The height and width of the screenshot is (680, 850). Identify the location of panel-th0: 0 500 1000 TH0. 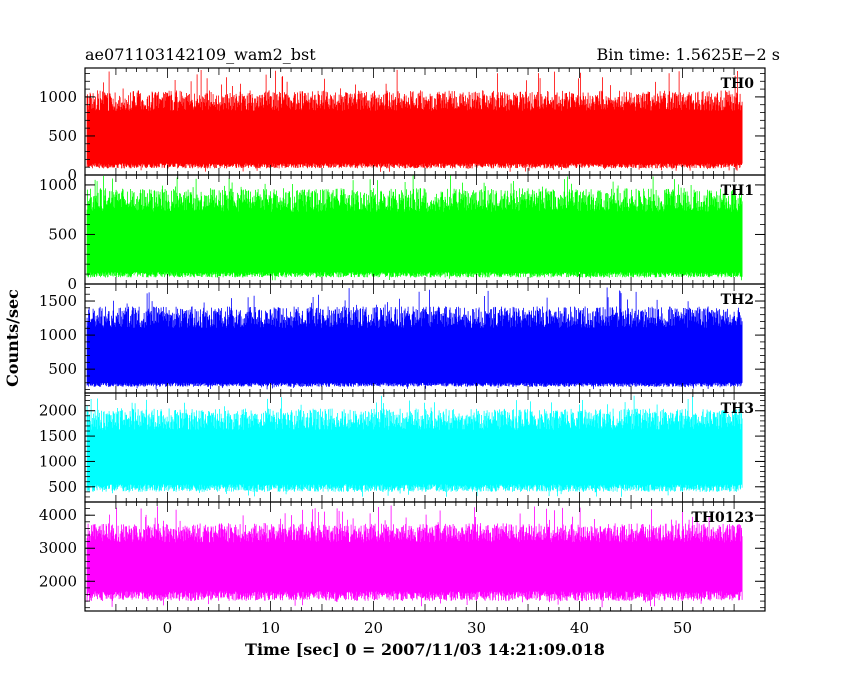
(402, 125).